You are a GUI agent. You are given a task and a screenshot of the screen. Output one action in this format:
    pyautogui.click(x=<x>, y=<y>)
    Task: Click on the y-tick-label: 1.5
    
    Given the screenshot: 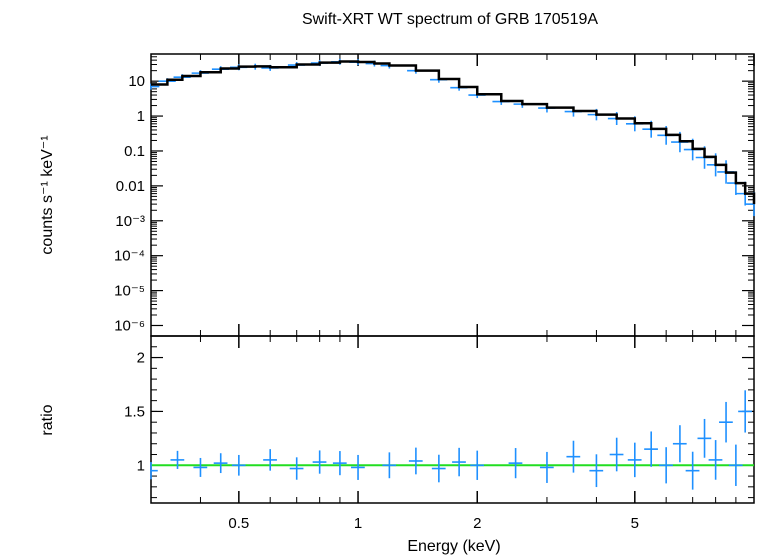 What is the action you would take?
    pyautogui.click(x=134, y=411)
    